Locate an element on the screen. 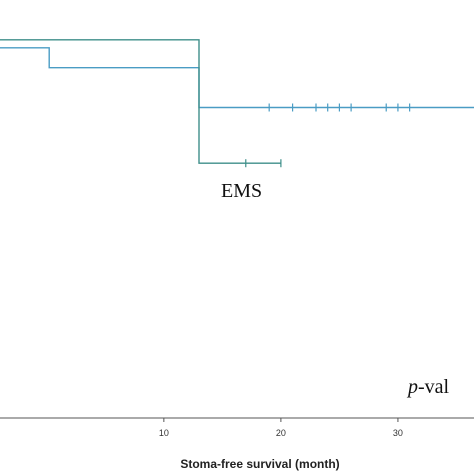 The width and height of the screenshot is (474, 474). x-axis-ticks: 10 20 30 is located at coordinates (281, 428).